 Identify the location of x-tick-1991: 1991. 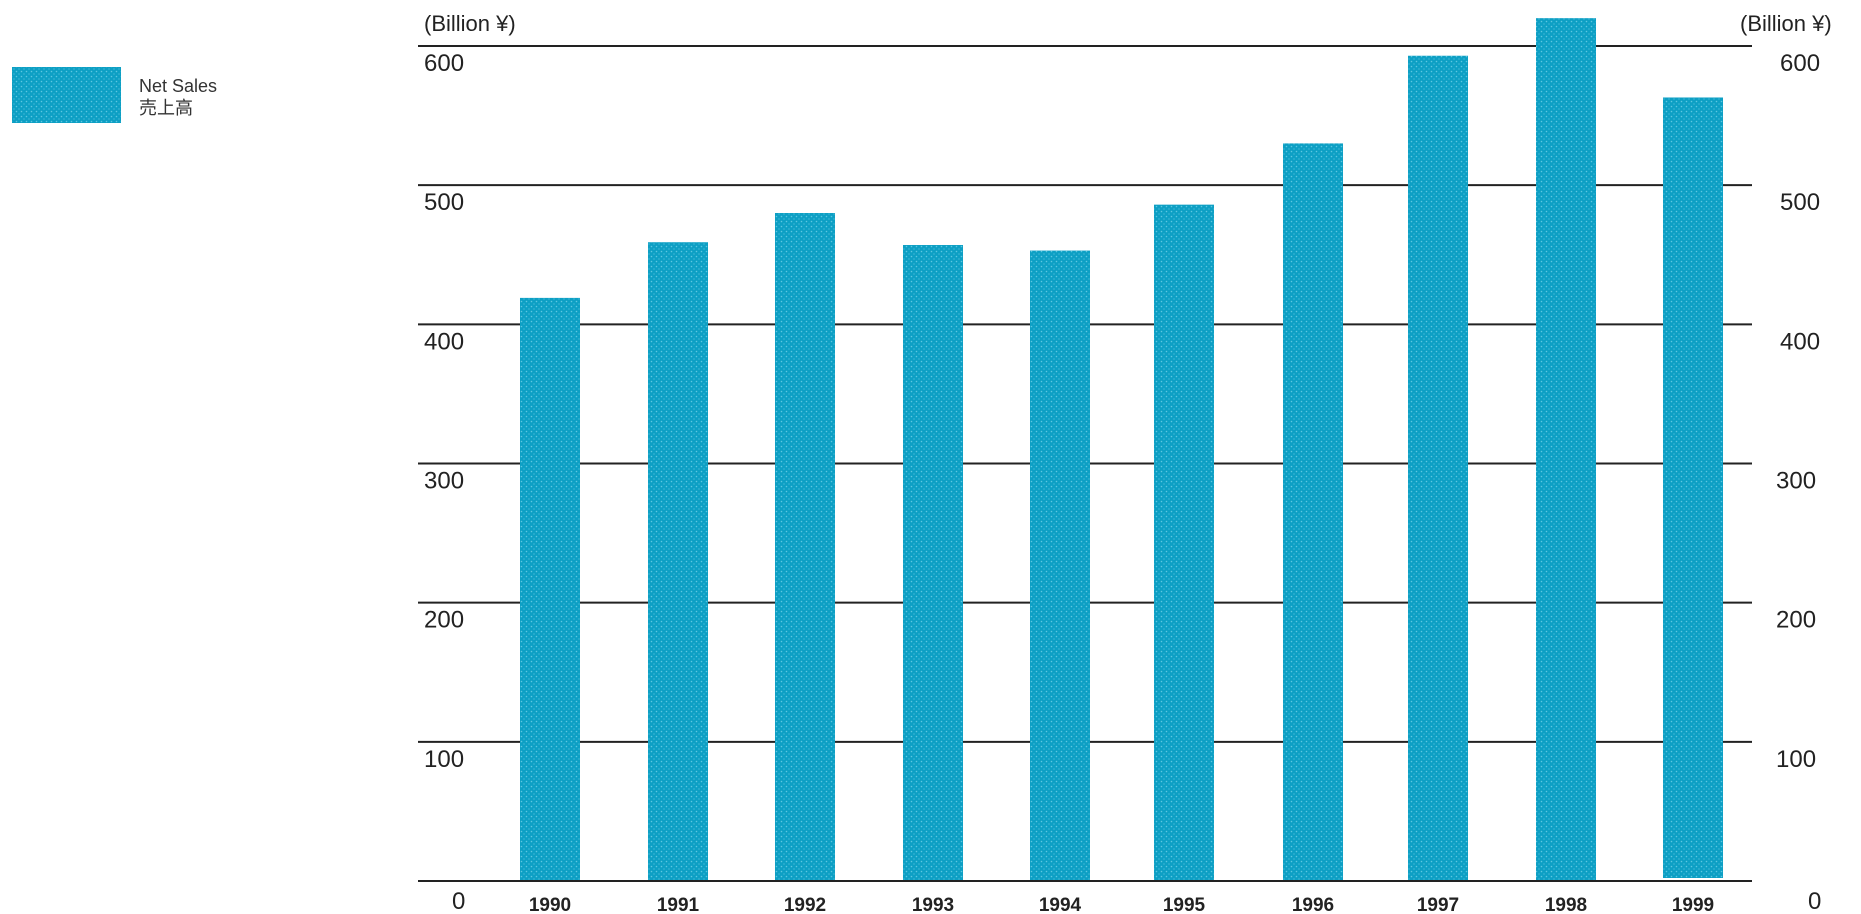
(678, 904).